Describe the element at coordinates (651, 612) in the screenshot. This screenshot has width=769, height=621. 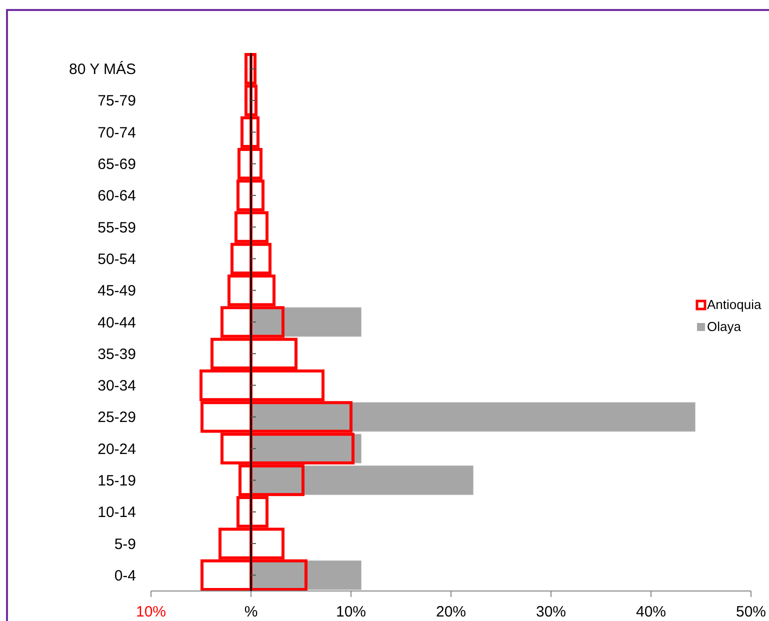
I see `x-tick-label: 40%` at that location.